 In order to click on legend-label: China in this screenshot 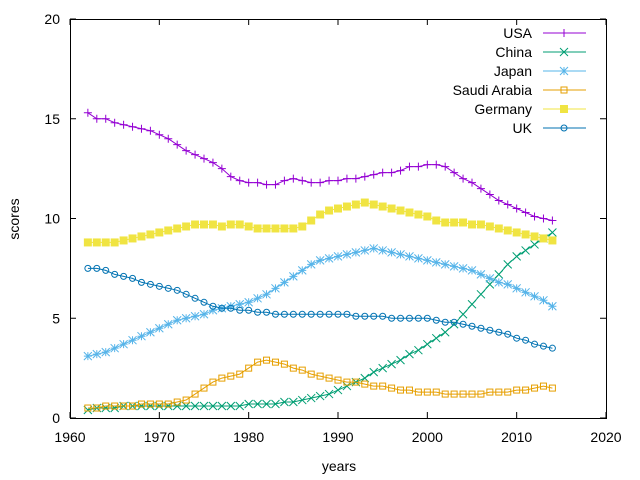, I will do `click(513, 52)`.